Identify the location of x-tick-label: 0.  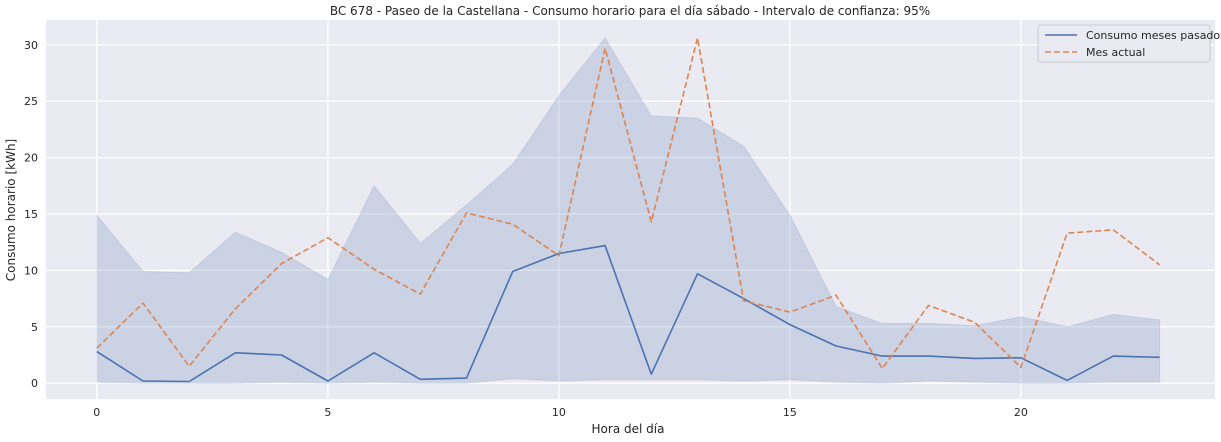
(96, 412).